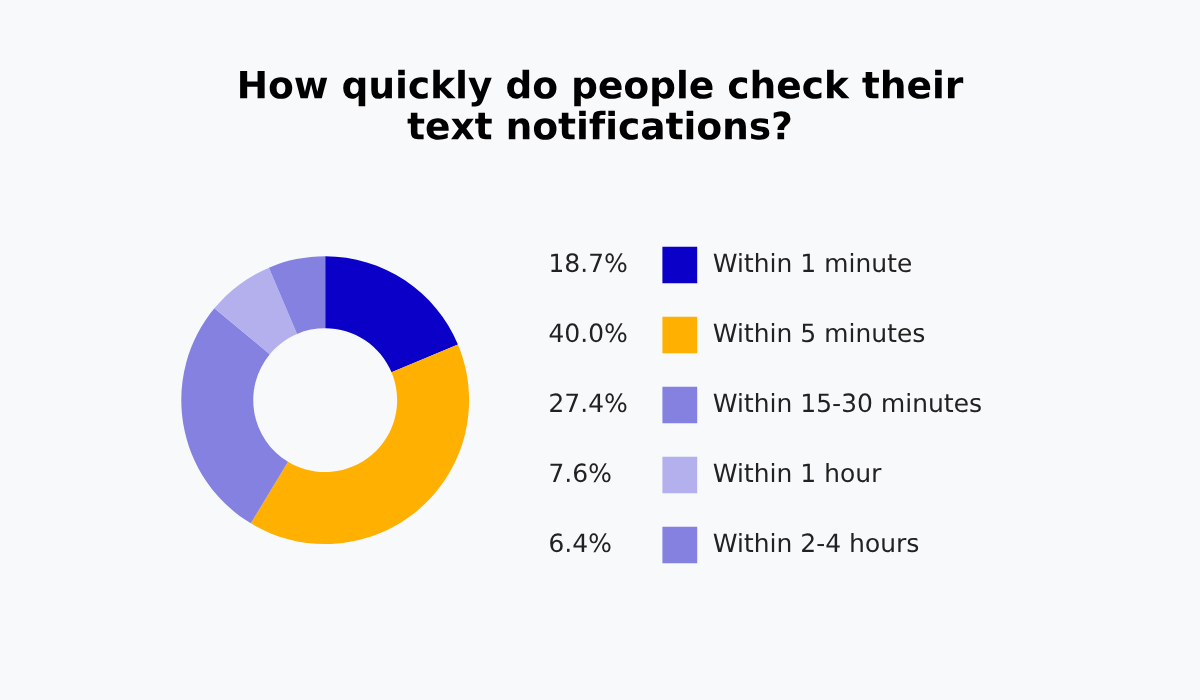  Describe the element at coordinates (797, 472) in the screenshot. I see `legend-label: Within 1 hour` at that location.